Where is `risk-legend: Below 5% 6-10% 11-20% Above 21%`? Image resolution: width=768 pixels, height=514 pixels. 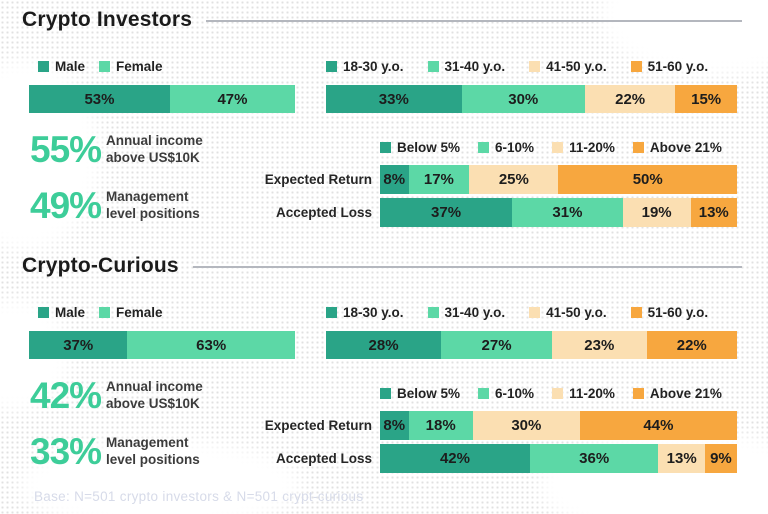 risk-legend: Below 5% 6-10% 11-20% Above 21% is located at coordinates (551, 393).